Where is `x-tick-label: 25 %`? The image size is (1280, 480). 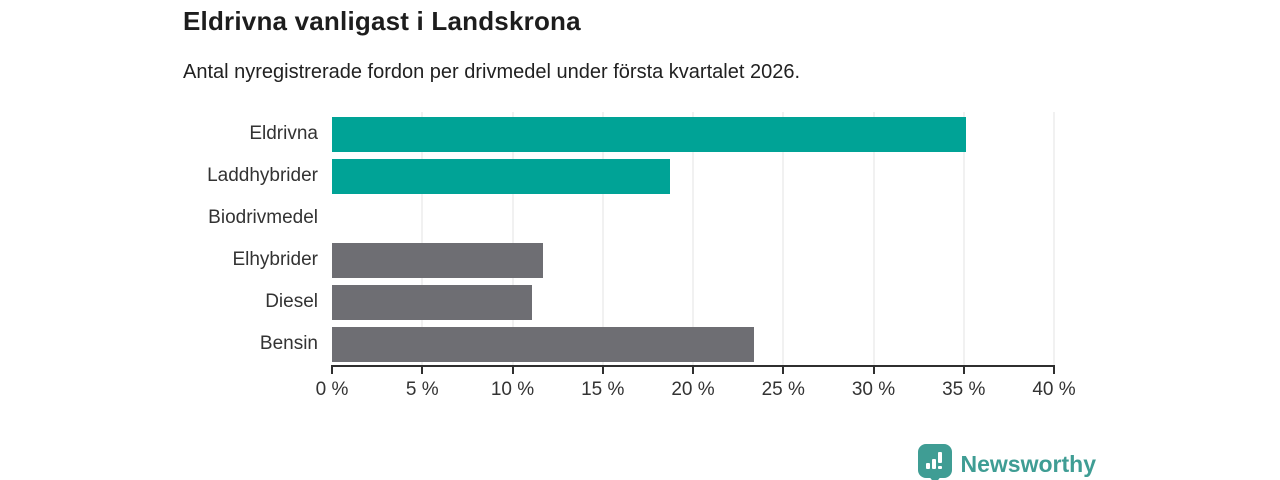
x-tick-label: 25 % is located at coordinates (783, 389).